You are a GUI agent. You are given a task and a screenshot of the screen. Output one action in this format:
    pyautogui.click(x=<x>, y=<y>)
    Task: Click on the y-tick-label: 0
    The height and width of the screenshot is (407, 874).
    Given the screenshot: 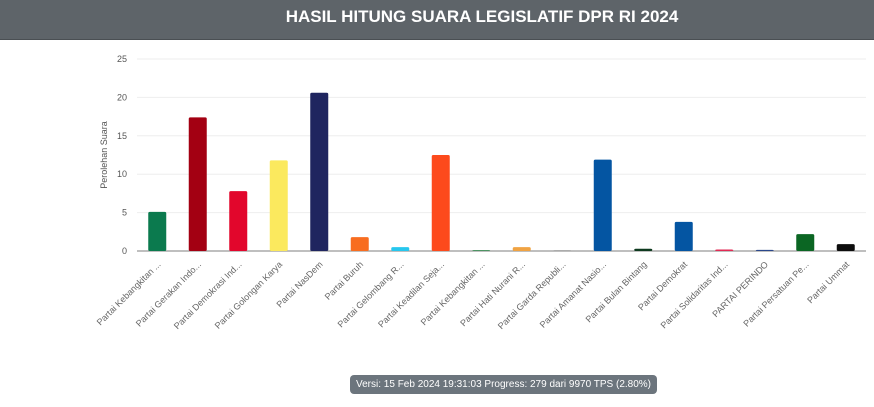 What is the action you would take?
    pyautogui.click(x=124, y=251)
    